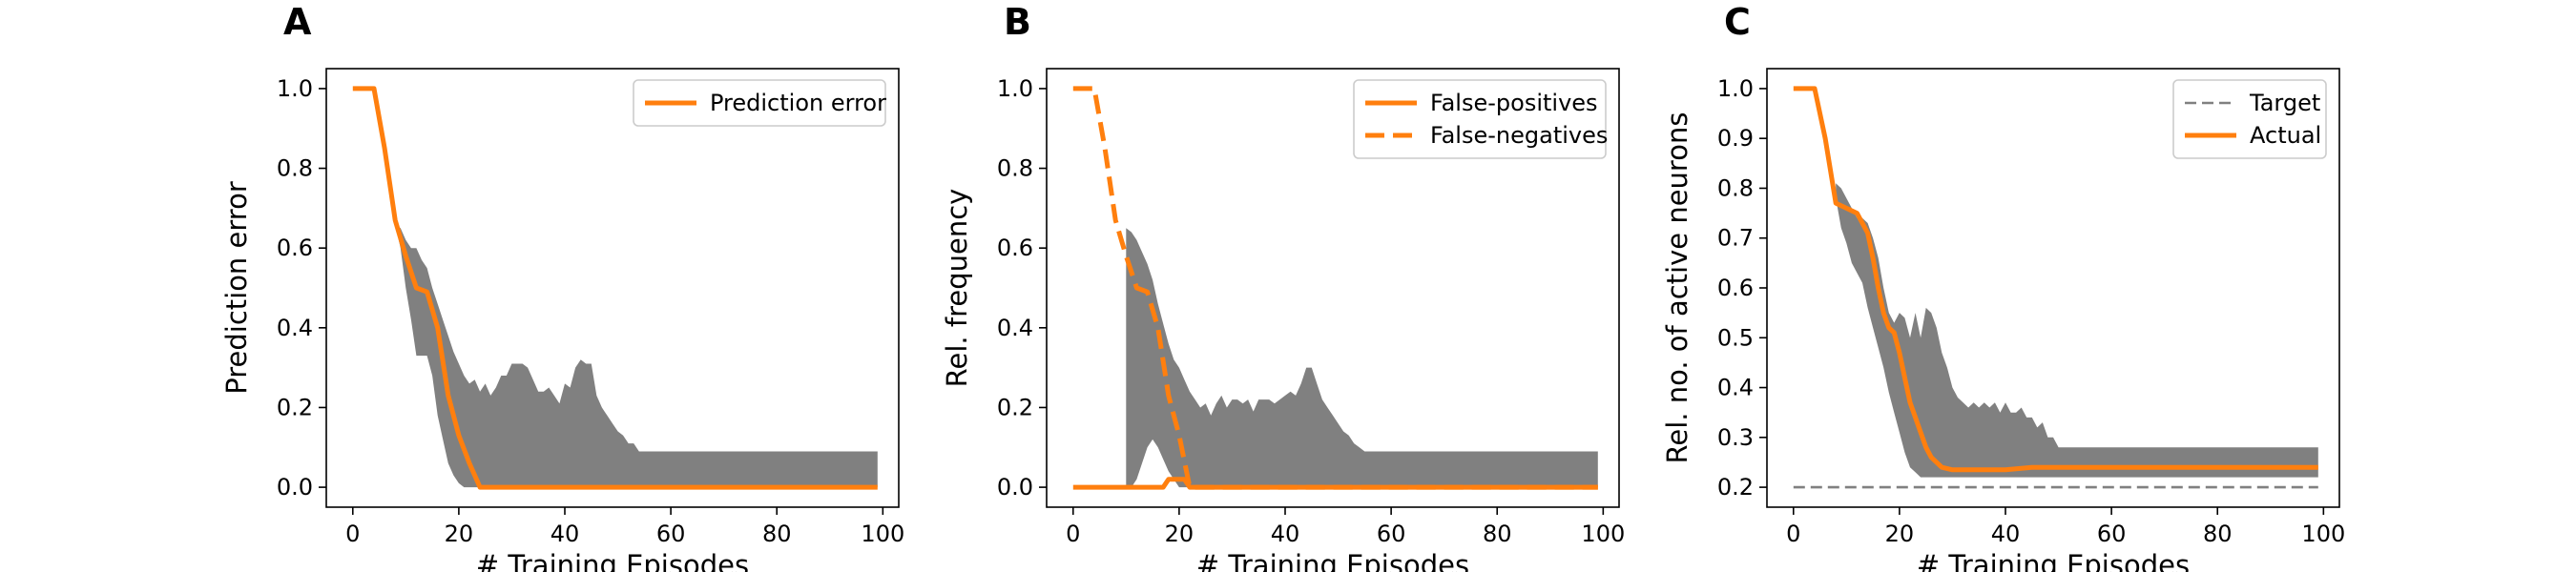  I want to click on legend: Target Actual, so click(2249, 119).